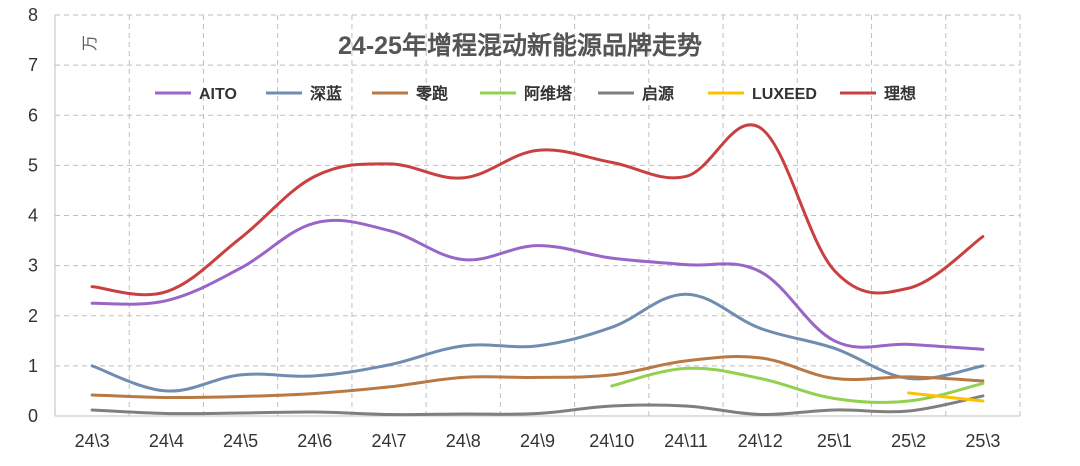  What do you see at coordinates (611, 441) in the screenshot?
I see `x-tick-label: 24\10` at bounding box center [611, 441].